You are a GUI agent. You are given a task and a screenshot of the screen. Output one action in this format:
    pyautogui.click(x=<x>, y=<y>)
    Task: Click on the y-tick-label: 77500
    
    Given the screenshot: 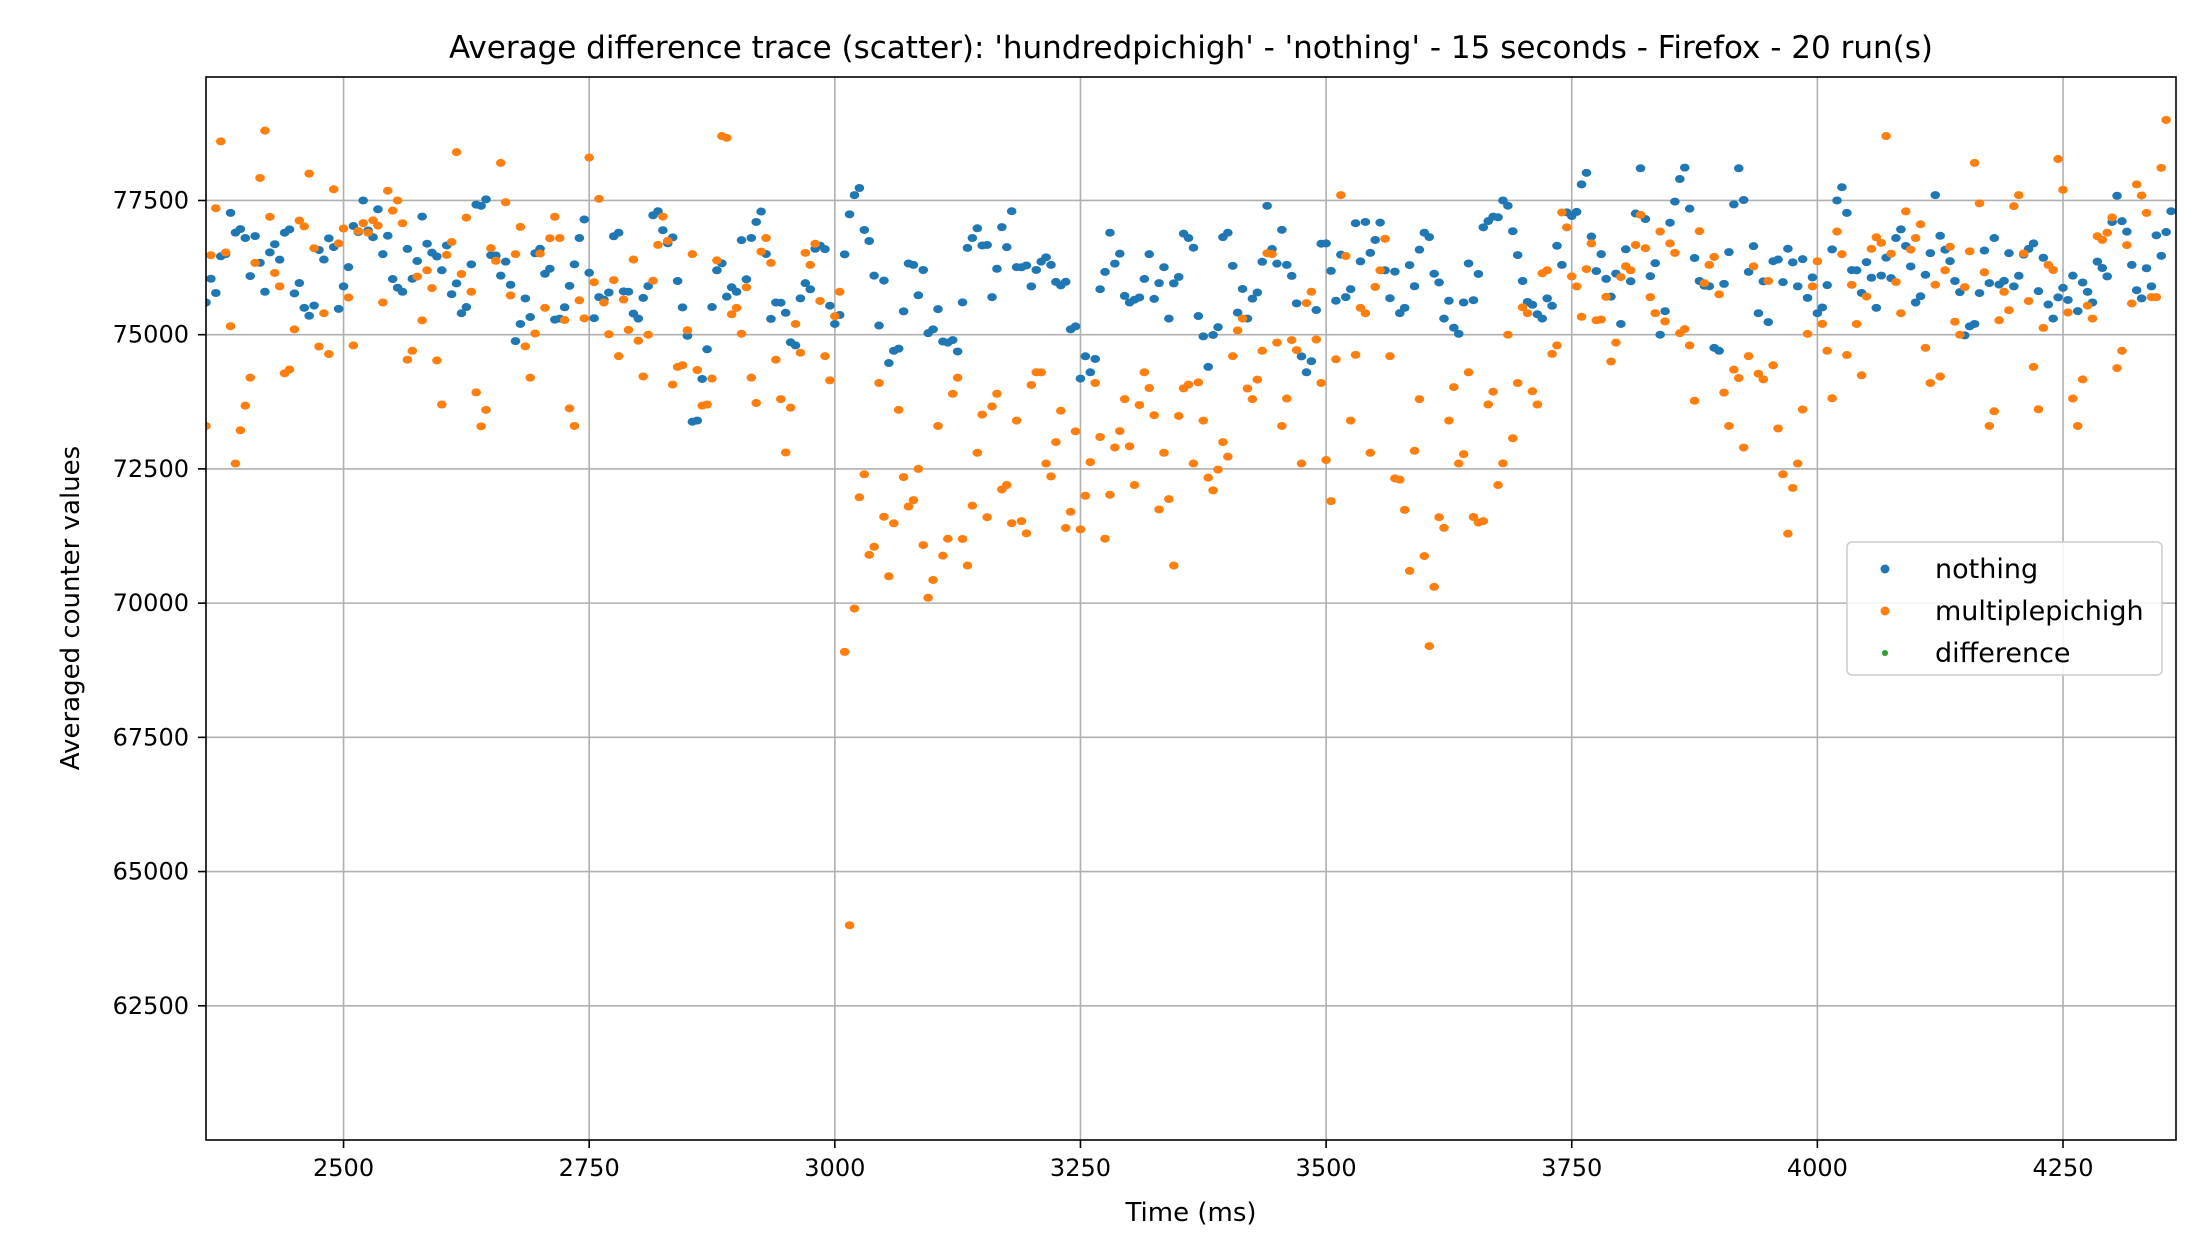 What is the action you would take?
    pyautogui.click(x=151, y=200)
    